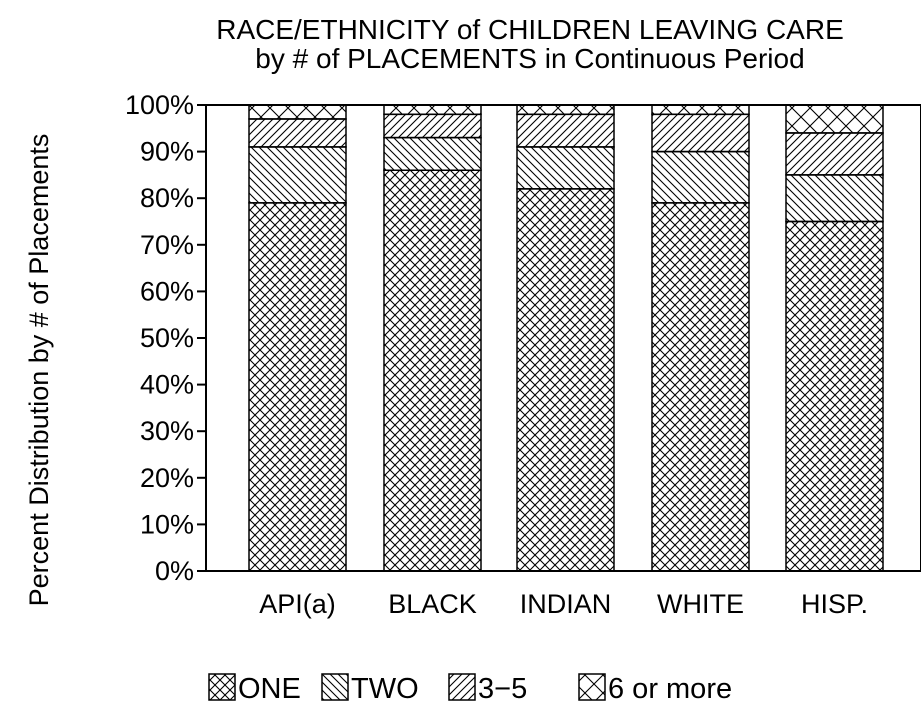  I want to click on legend-label: ONE, so click(269, 687).